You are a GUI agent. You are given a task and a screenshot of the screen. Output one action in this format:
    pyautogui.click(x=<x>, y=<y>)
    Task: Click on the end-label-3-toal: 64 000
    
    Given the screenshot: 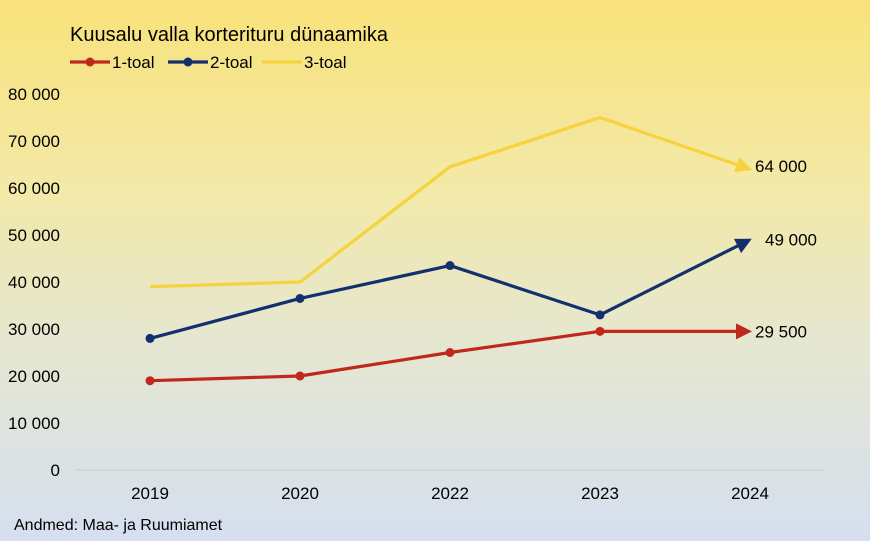 What is the action you would take?
    pyautogui.click(x=781, y=166)
    